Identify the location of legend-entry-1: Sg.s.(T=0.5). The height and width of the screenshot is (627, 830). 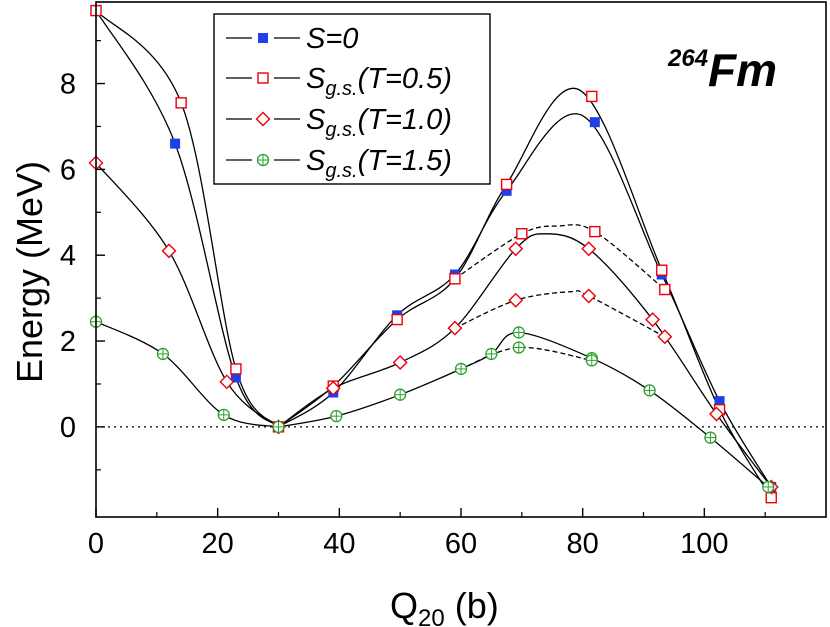
(339, 81).